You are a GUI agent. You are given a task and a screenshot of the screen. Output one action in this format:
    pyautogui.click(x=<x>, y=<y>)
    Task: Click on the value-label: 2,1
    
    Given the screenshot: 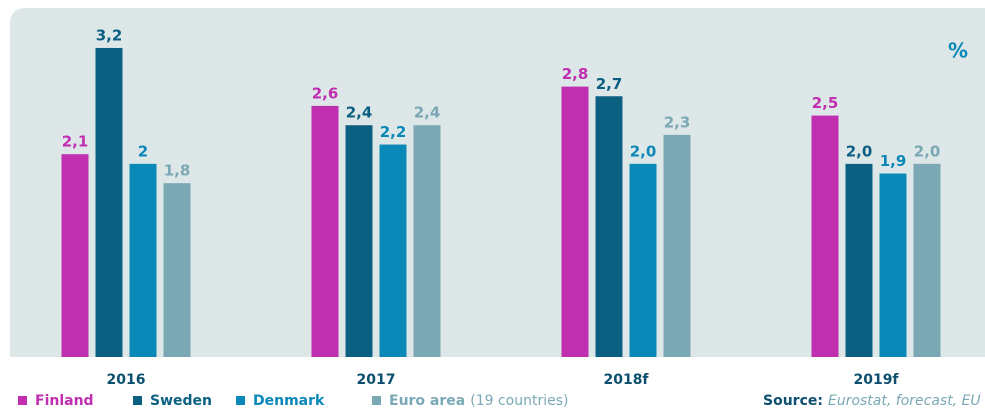 What is the action you would take?
    pyautogui.click(x=75, y=142)
    